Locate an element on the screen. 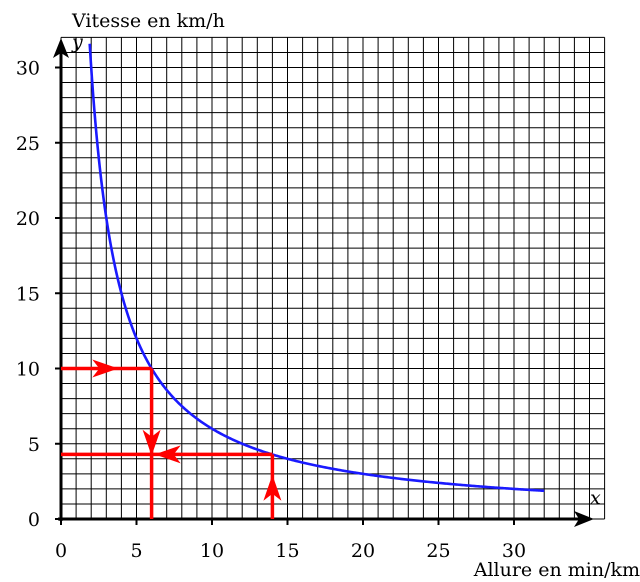 The height and width of the screenshot is (582, 640). x-tick-labels: 0 5 10 15 20 25 30 is located at coordinates (290, 540).